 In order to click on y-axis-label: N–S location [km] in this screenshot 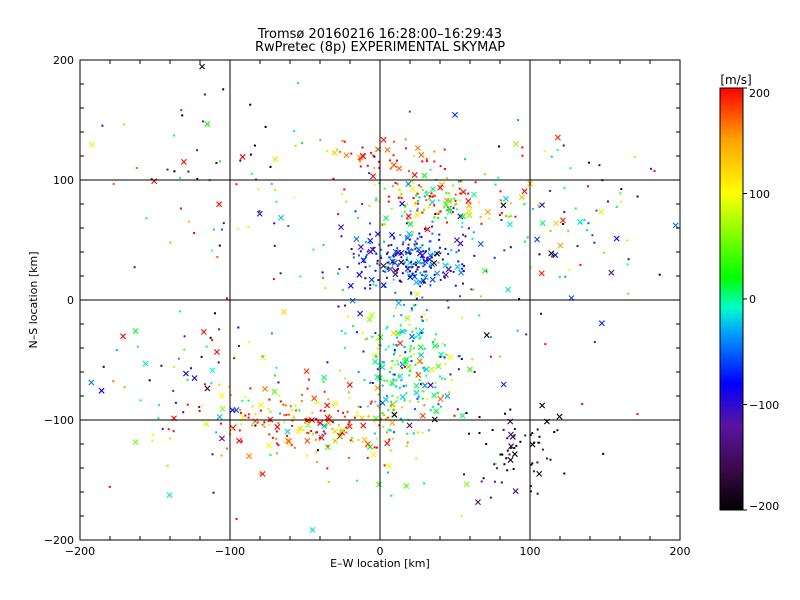, I will do `click(33, 299)`.